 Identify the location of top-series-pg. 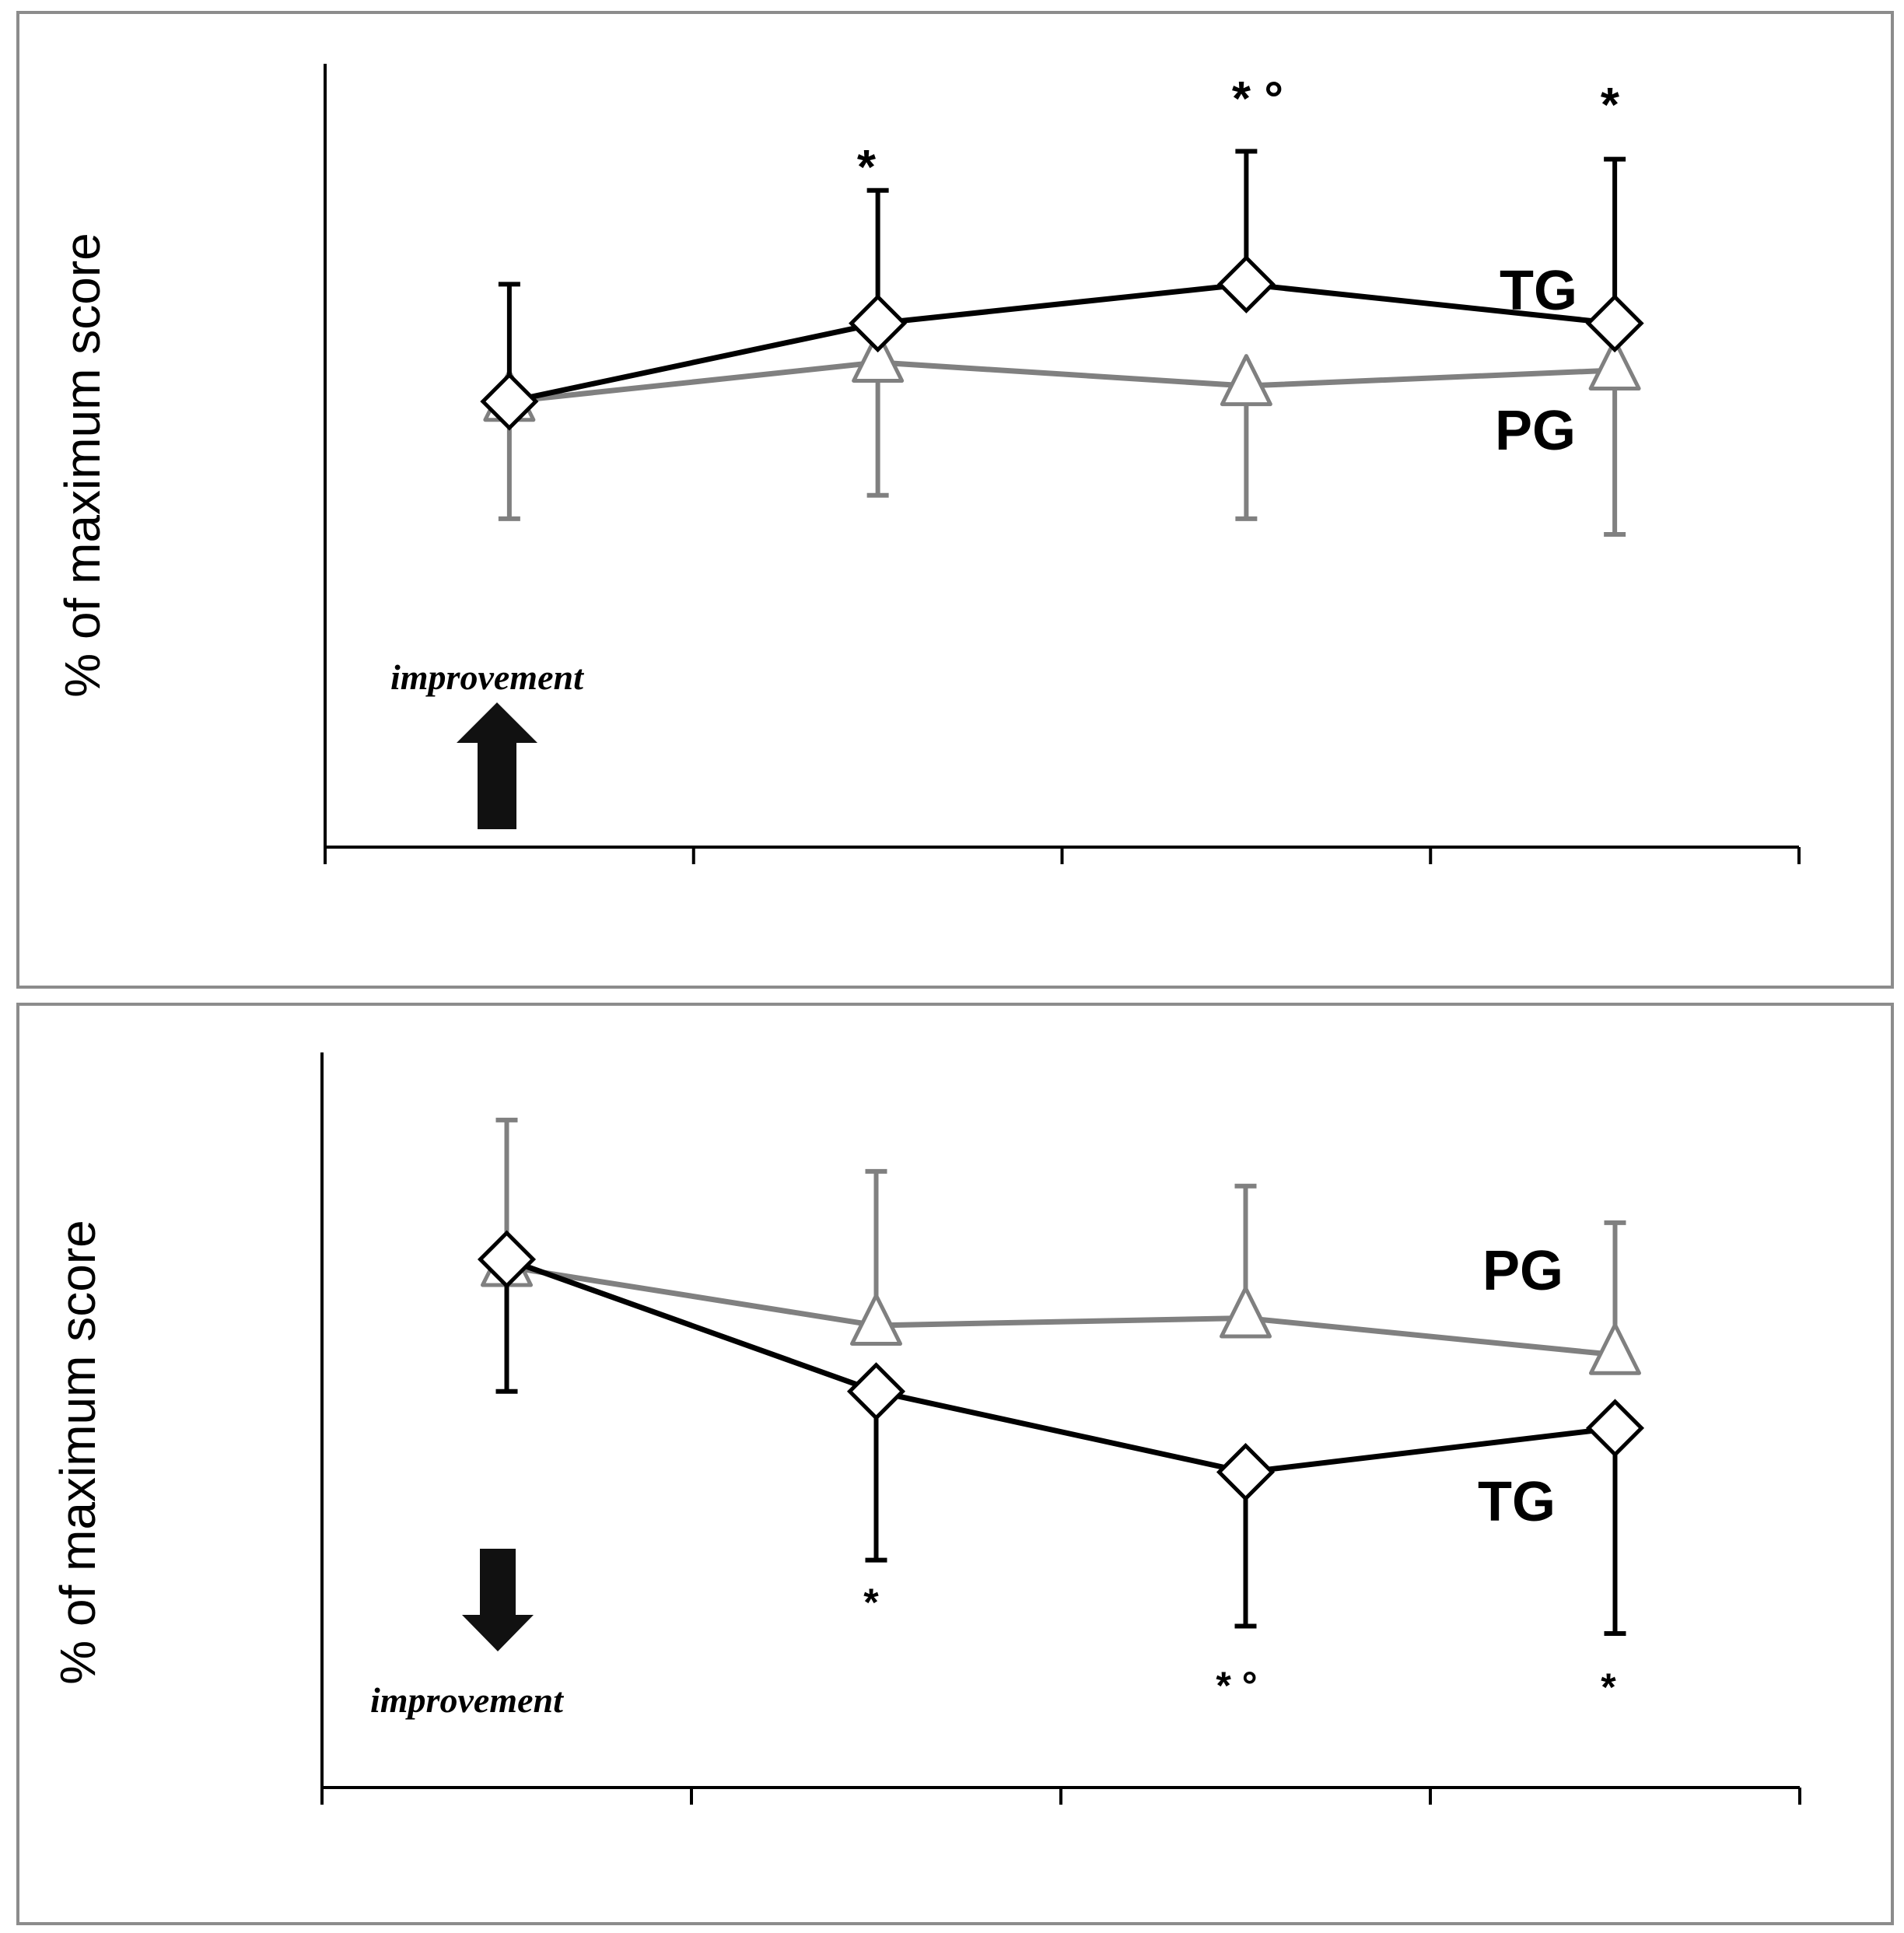
(1062, 433).